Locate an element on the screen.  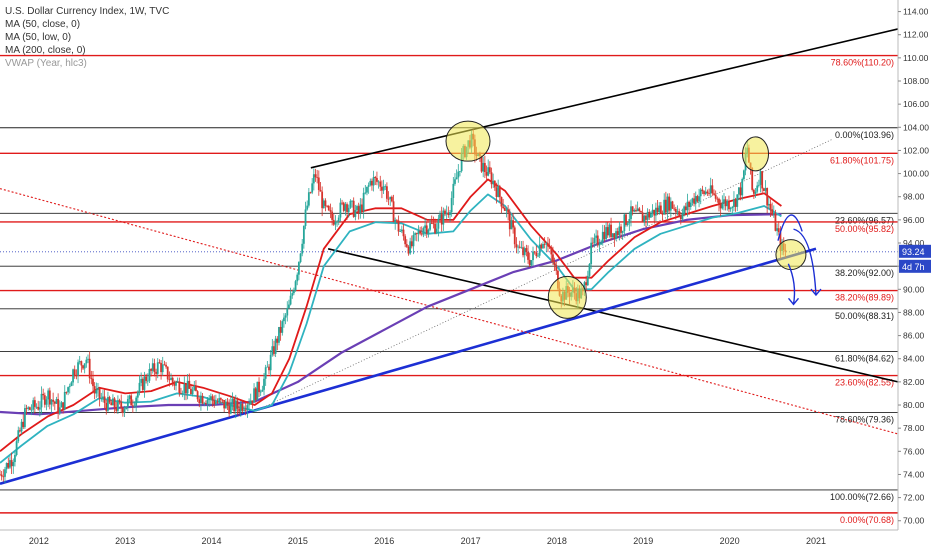
x-tick-label: 2015 is located at coordinates (298, 541).